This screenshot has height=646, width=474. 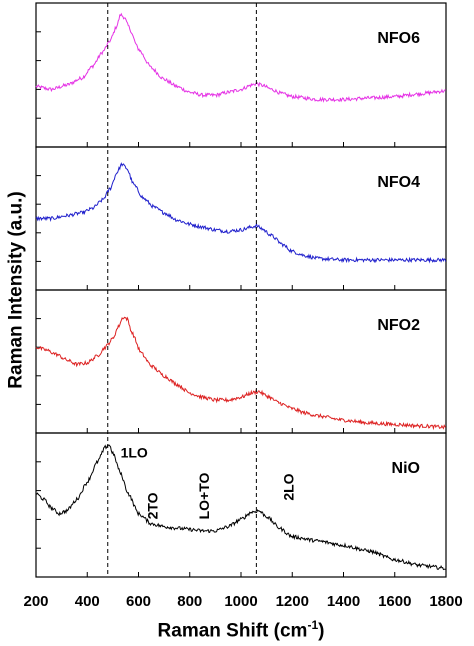 I want to click on x-tick-label: 1200, so click(x=292, y=601).